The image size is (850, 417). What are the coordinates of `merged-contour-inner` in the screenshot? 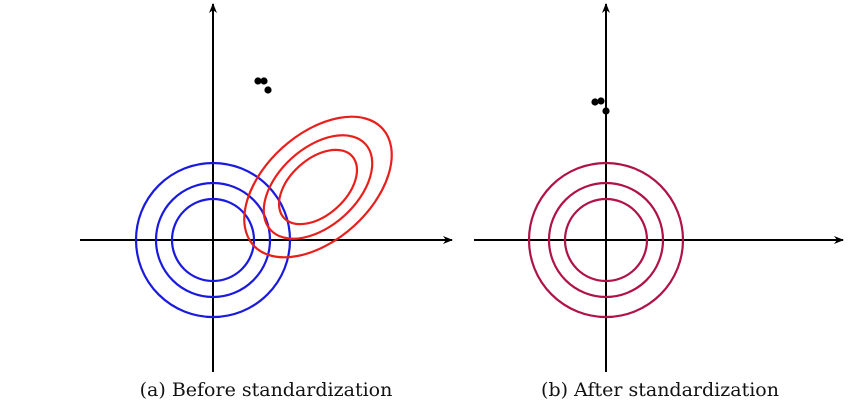 It's located at (606, 240).